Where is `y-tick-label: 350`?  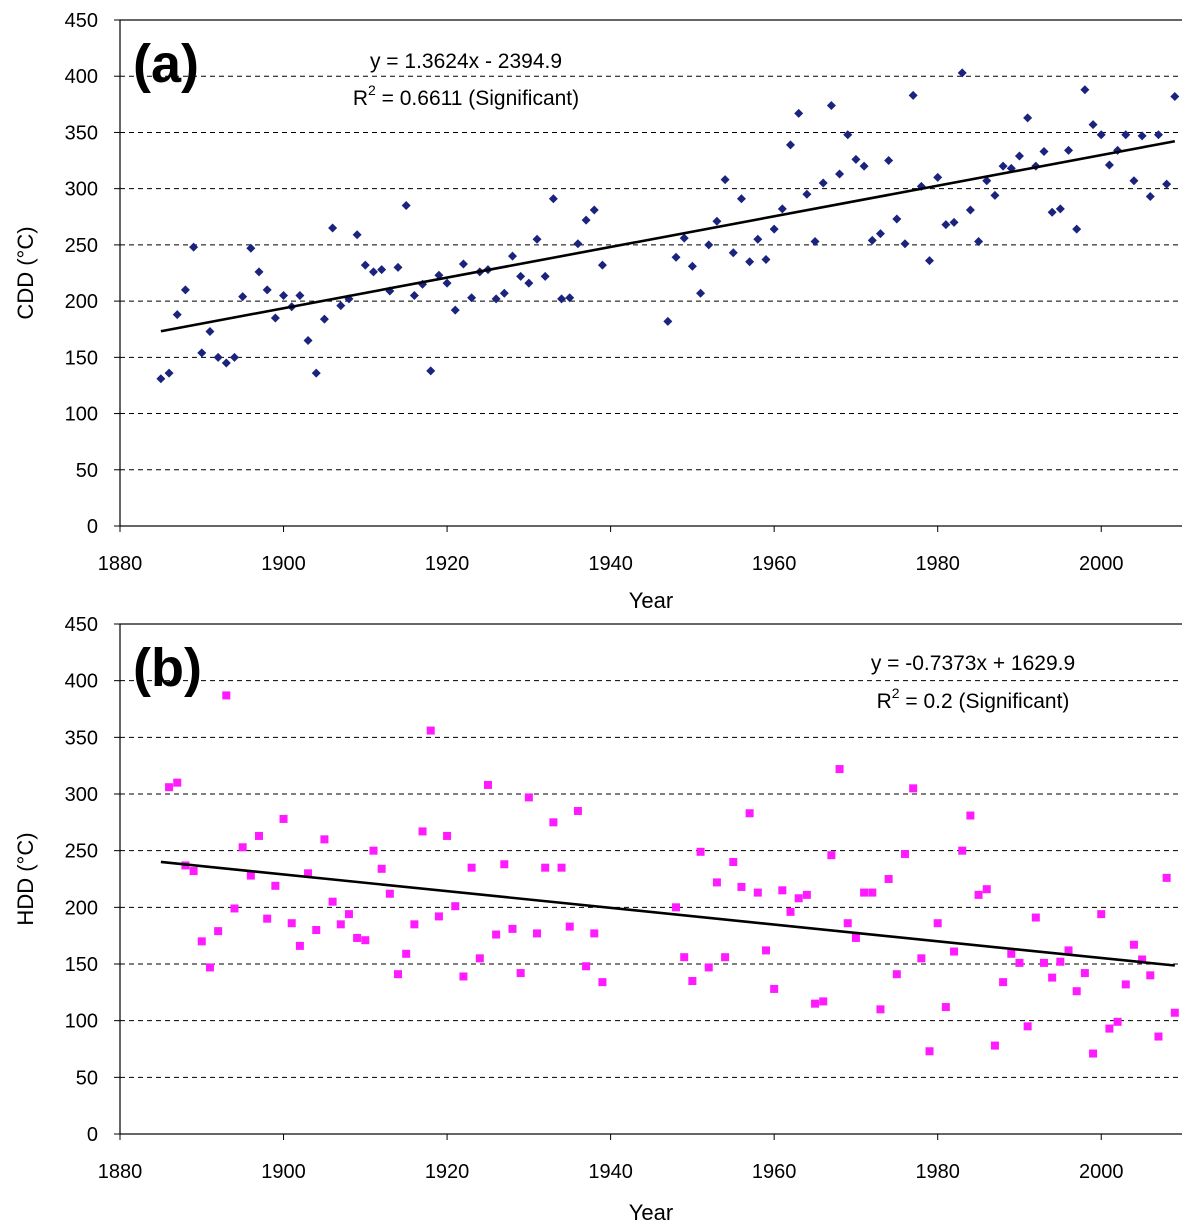
y-tick-label: 350 is located at coordinates (81, 738).